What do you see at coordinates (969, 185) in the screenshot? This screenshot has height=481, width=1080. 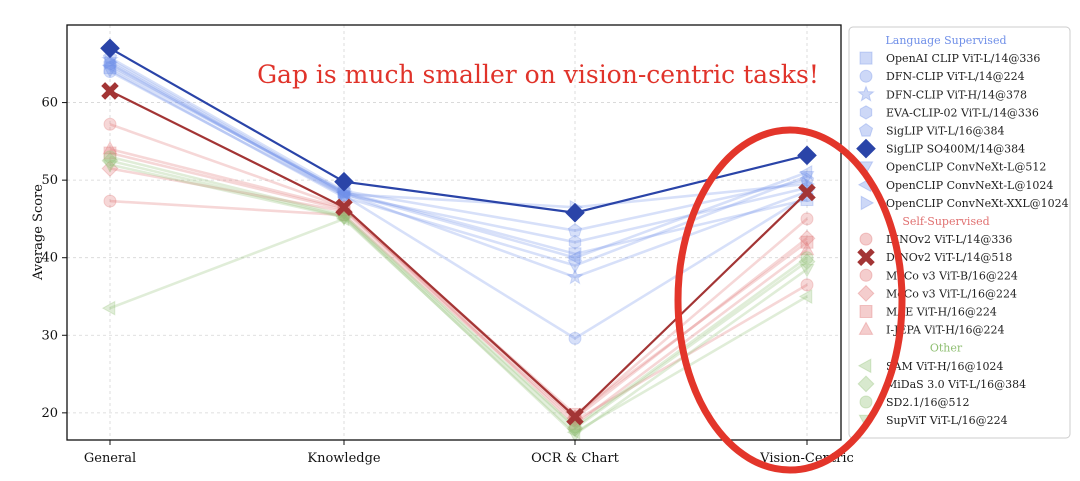 I see `legend-entry-label: OpenCLIP ConvNeXt-L@1024` at bounding box center [969, 185].